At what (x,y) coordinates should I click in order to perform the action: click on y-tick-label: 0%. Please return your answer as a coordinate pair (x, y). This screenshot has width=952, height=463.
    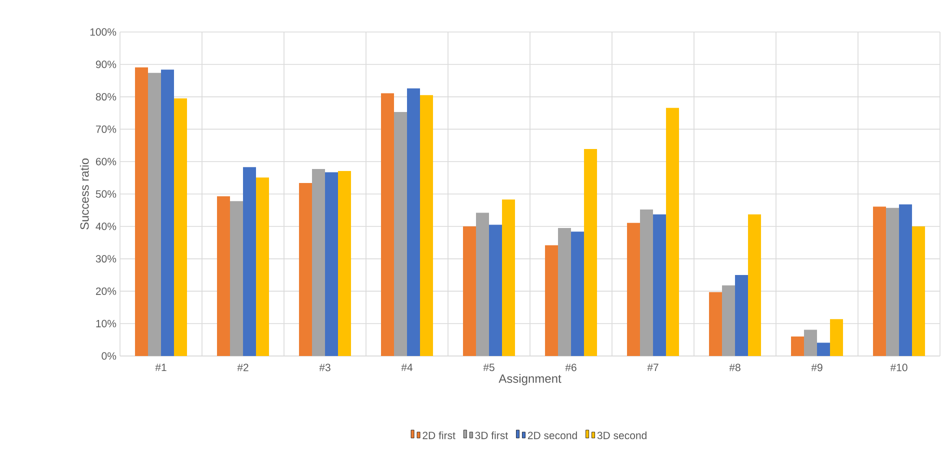
    Looking at the image, I should click on (109, 356).